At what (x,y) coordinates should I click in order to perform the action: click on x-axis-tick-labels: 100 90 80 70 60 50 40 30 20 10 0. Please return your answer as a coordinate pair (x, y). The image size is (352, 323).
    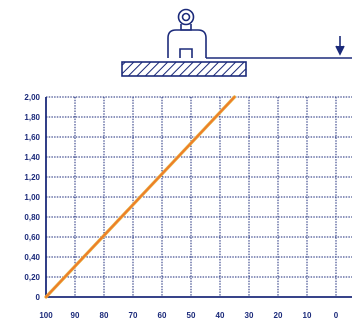
    Looking at the image, I should click on (188, 315).